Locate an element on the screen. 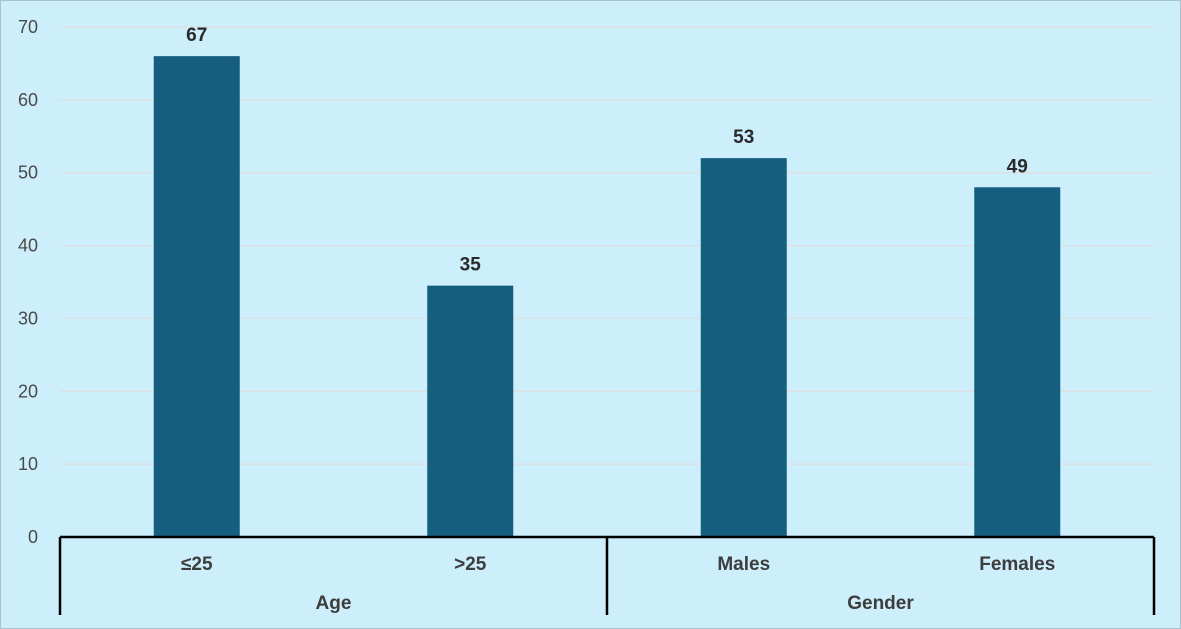 The height and width of the screenshot is (629, 1181). x-category-label: >25 is located at coordinates (470, 564).